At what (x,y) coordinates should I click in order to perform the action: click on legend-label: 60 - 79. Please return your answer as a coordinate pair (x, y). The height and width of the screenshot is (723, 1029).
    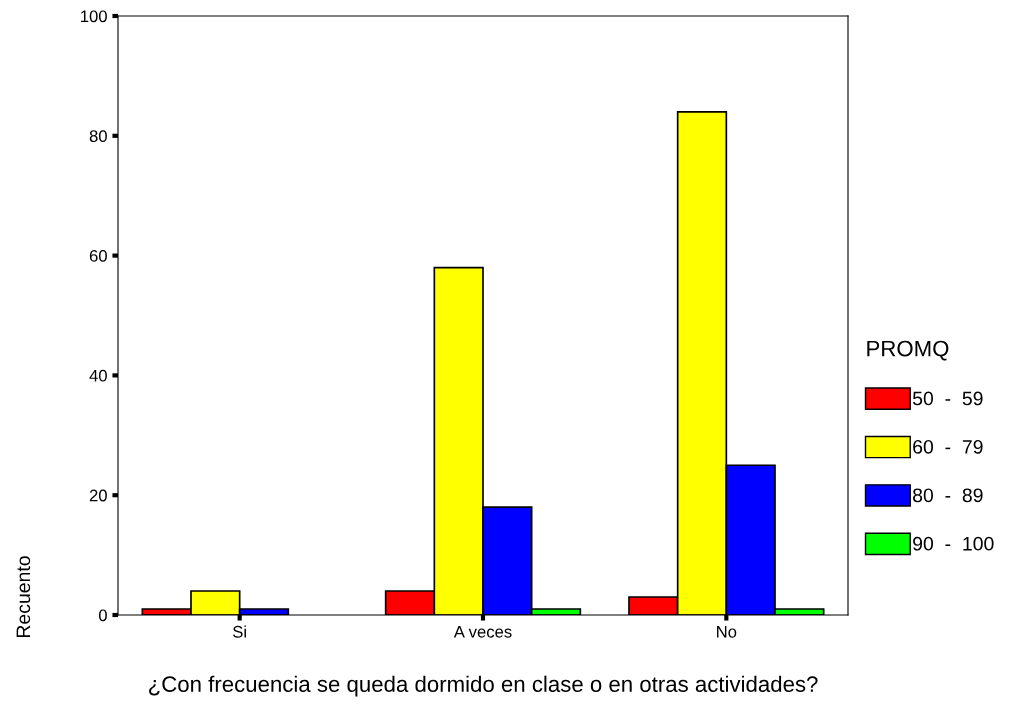
    Looking at the image, I should click on (948, 446).